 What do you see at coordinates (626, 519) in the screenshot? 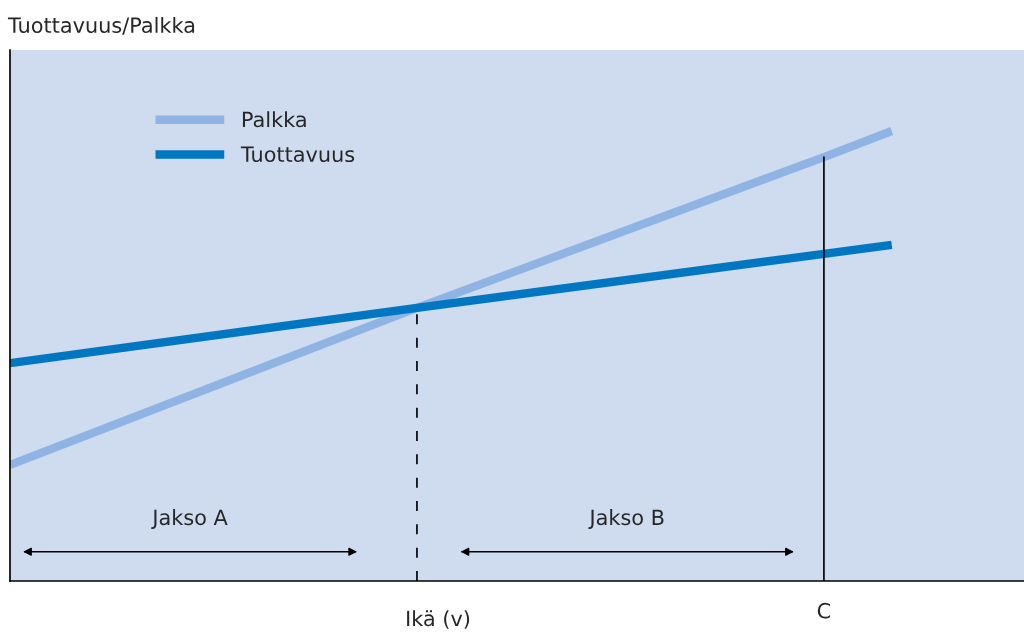
I see `annotation: Jakso B` at bounding box center [626, 519].